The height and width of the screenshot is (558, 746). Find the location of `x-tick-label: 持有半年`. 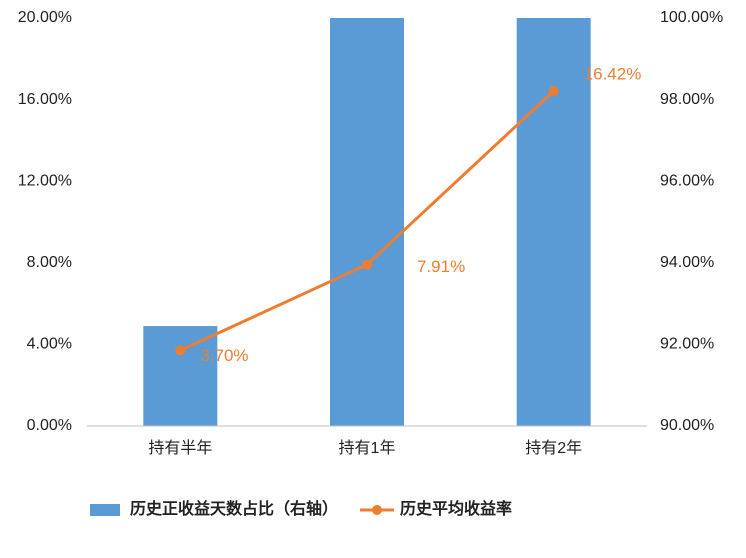

x-tick-label: 持有半年 is located at coordinates (180, 448).